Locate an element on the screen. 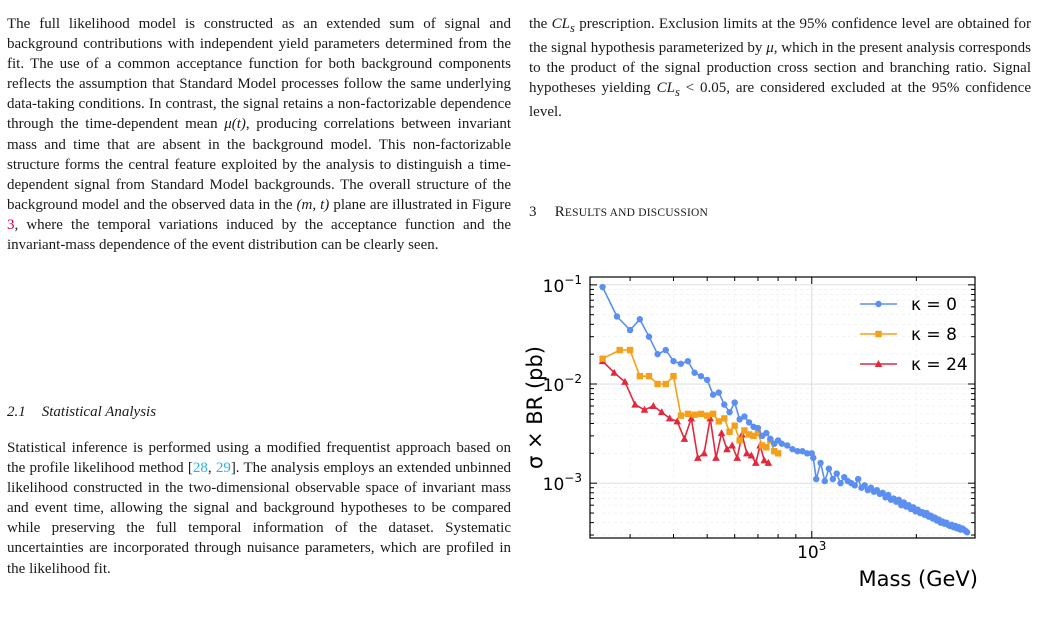  legend-label: κ = 8 is located at coordinates (934, 335).